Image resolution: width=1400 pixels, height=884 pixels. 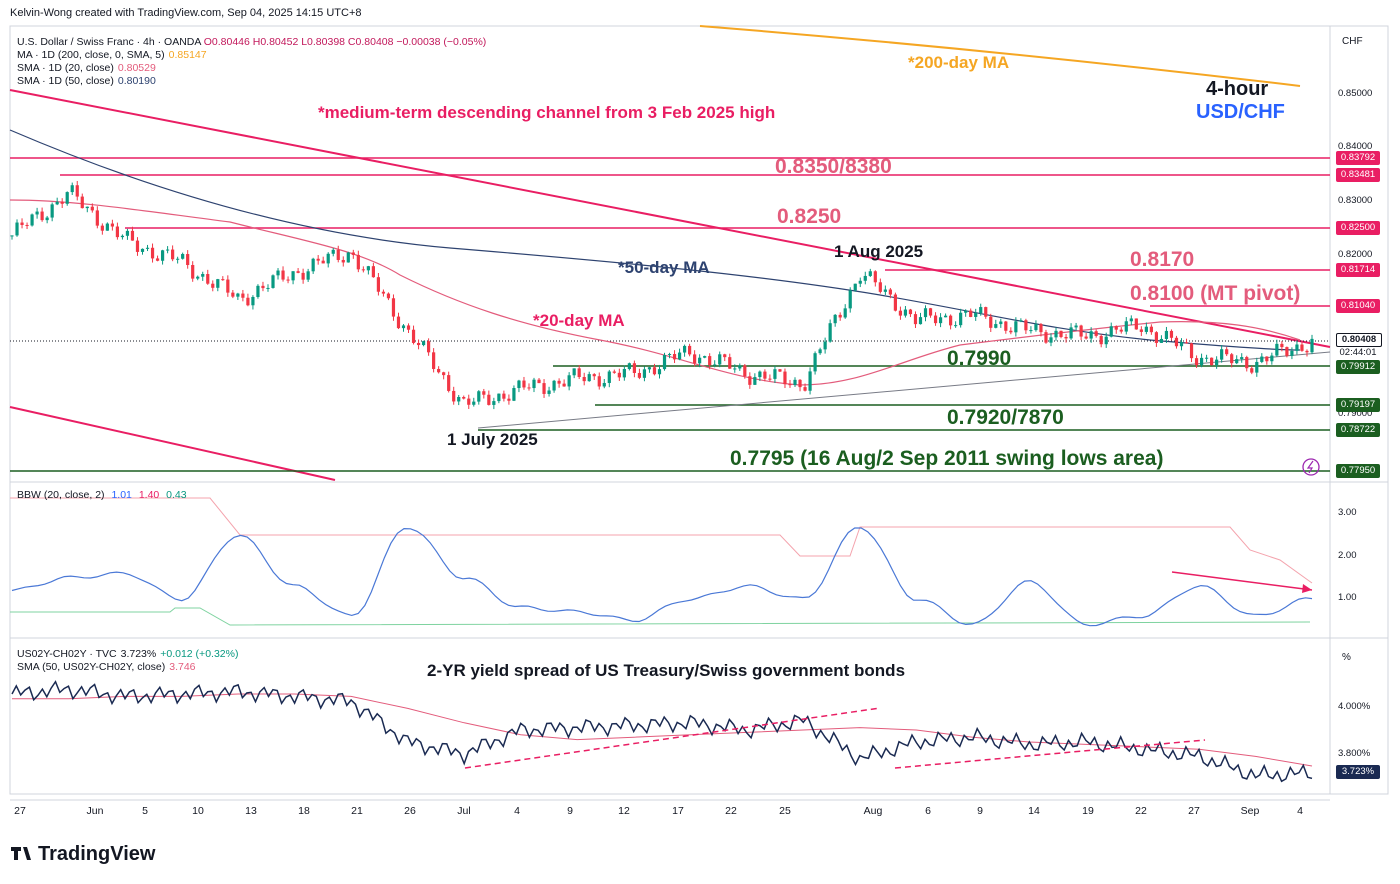 What do you see at coordinates (1358, 228) in the screenshot?
I see `price-tag: 0.82500` at bounding box center [1358, 228].